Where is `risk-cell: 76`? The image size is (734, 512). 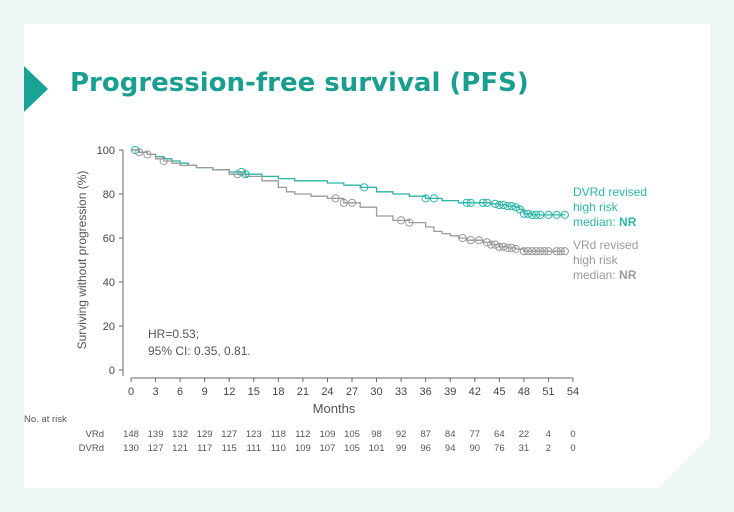
risk-cell: 76 is located at coordinates (499, 448).